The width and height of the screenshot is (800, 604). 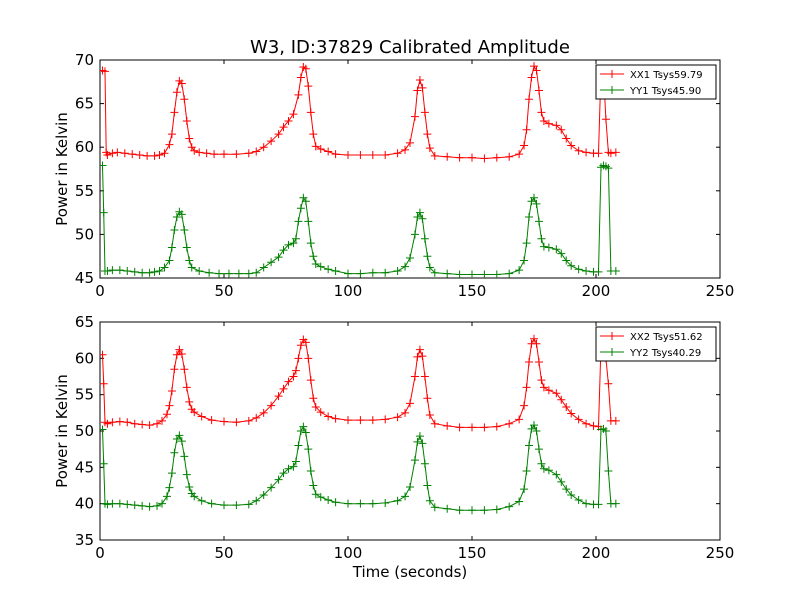 What do you see at coordinates (656, 344) in the screenshot?
I see `legend: XX2 Tsys51.62 YY2 Tsys40.29` at bounding box center [656, 344].